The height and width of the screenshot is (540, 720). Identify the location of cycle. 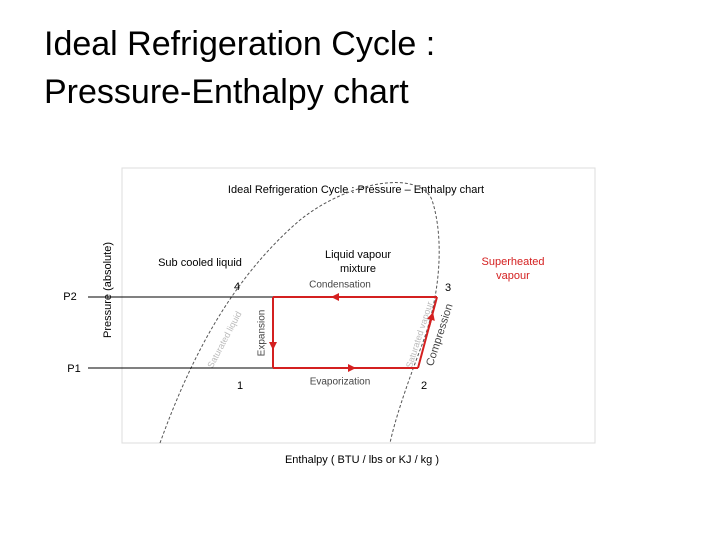
(353, 332).